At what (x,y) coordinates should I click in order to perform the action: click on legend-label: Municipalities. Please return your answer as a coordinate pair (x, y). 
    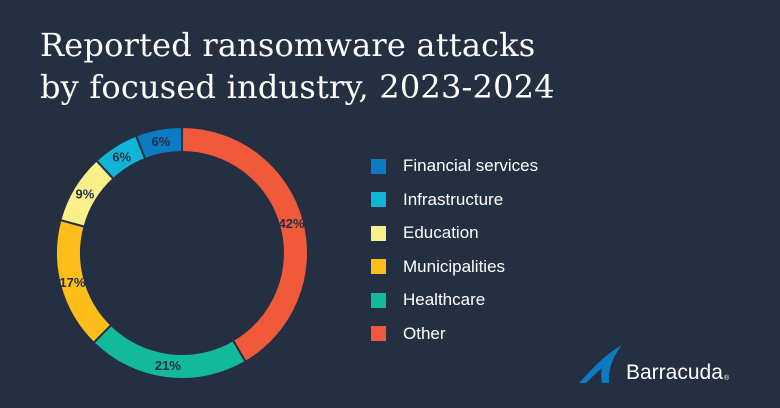
    Looking at the image, I should click on (454, 266).